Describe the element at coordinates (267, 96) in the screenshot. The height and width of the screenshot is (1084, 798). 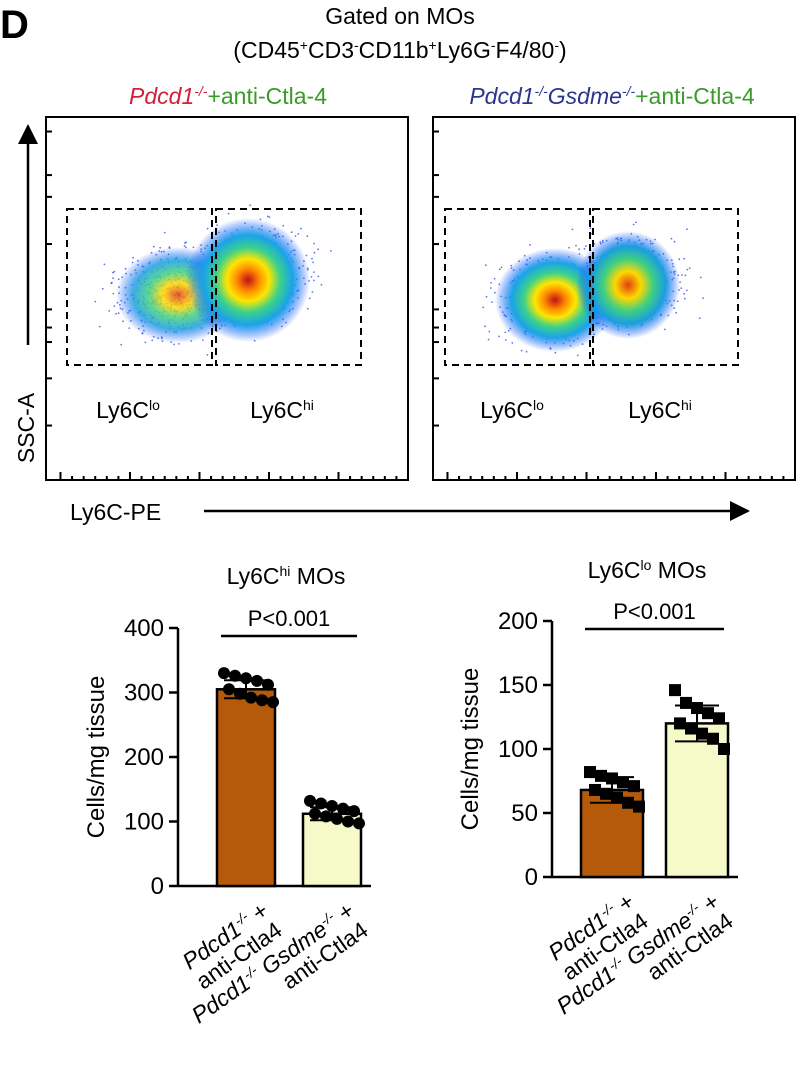
I see `header-segment: +anti-Ctla-4` at that location.